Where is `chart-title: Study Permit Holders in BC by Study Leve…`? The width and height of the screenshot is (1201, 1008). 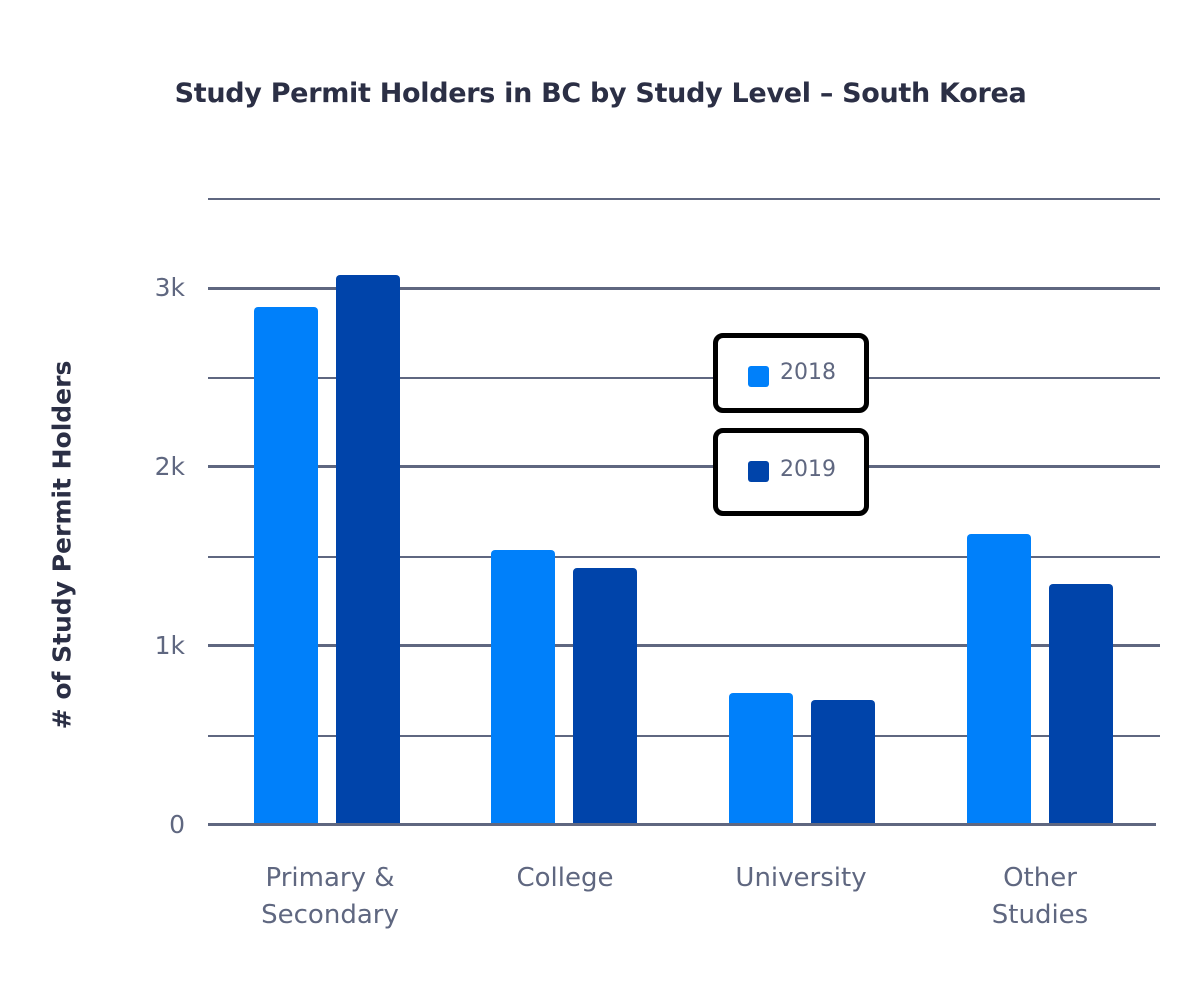
chart-title: Study Permit Holders in BC by Study Leve… is located at coordinates (600, 93).